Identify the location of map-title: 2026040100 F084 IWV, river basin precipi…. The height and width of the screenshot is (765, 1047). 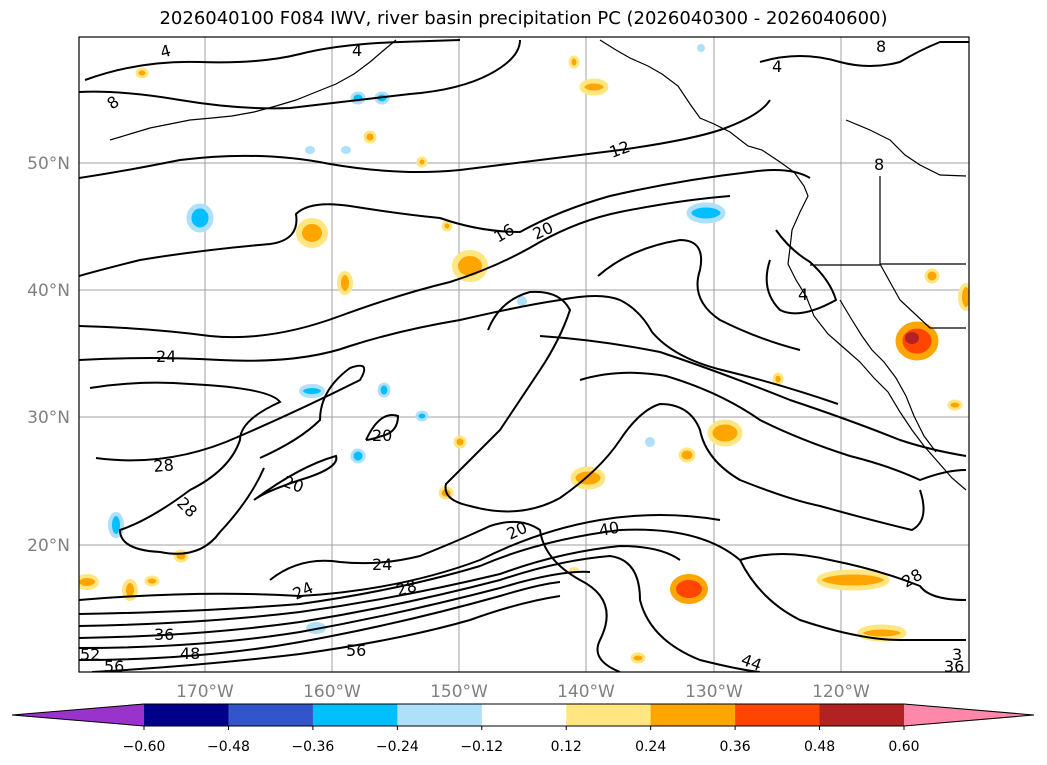
(523, 18).